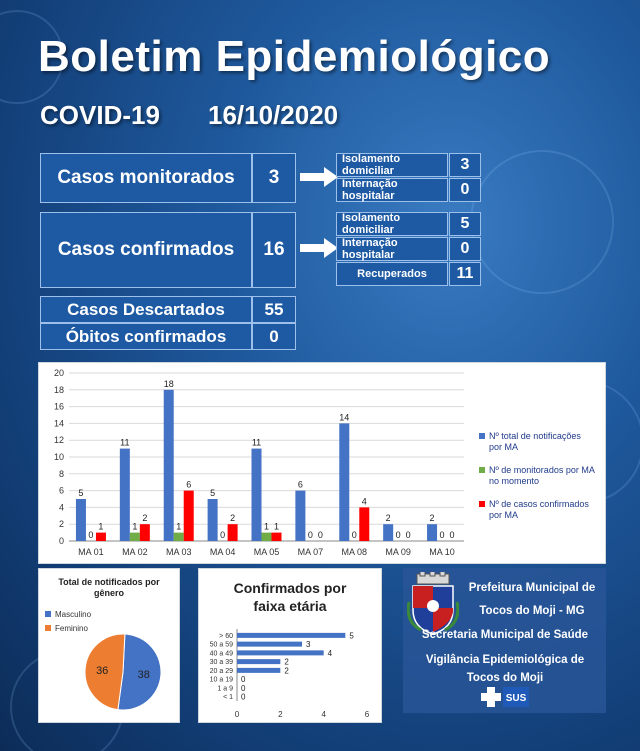 The image size is (640, 751). What do you see at coordinates (169, 384) in the screenshot?
I see `data-label: 18` at bounding box center [169, 384].